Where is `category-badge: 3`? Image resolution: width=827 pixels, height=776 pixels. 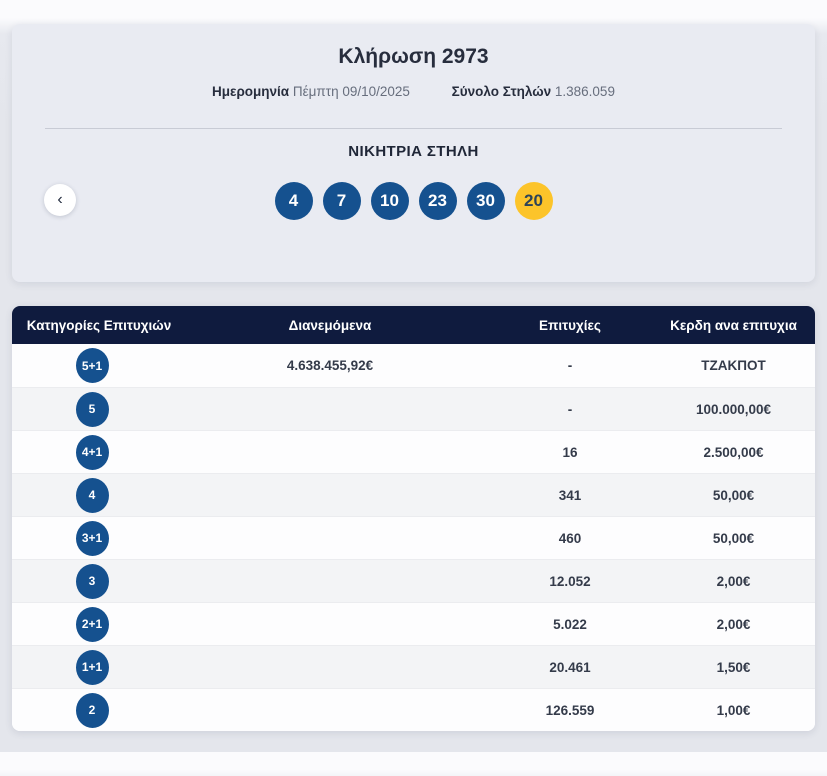
category-badge: 3 is located at coordinates (92, 581).